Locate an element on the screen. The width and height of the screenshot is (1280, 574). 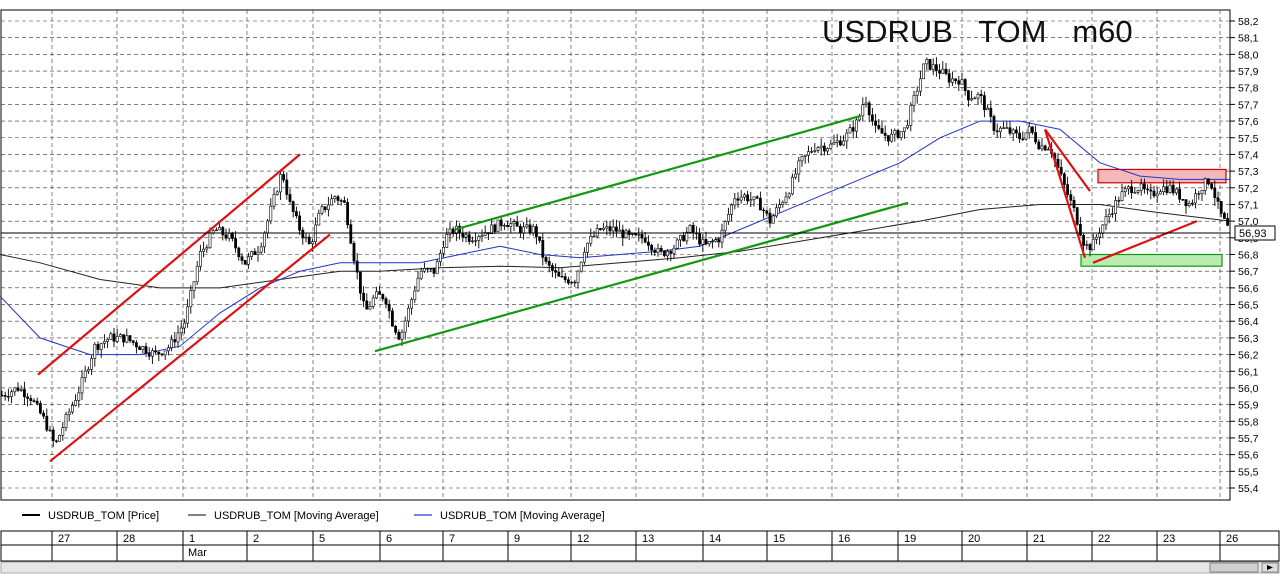
x-tick-label: 28 is located at coordinates (129, 539).